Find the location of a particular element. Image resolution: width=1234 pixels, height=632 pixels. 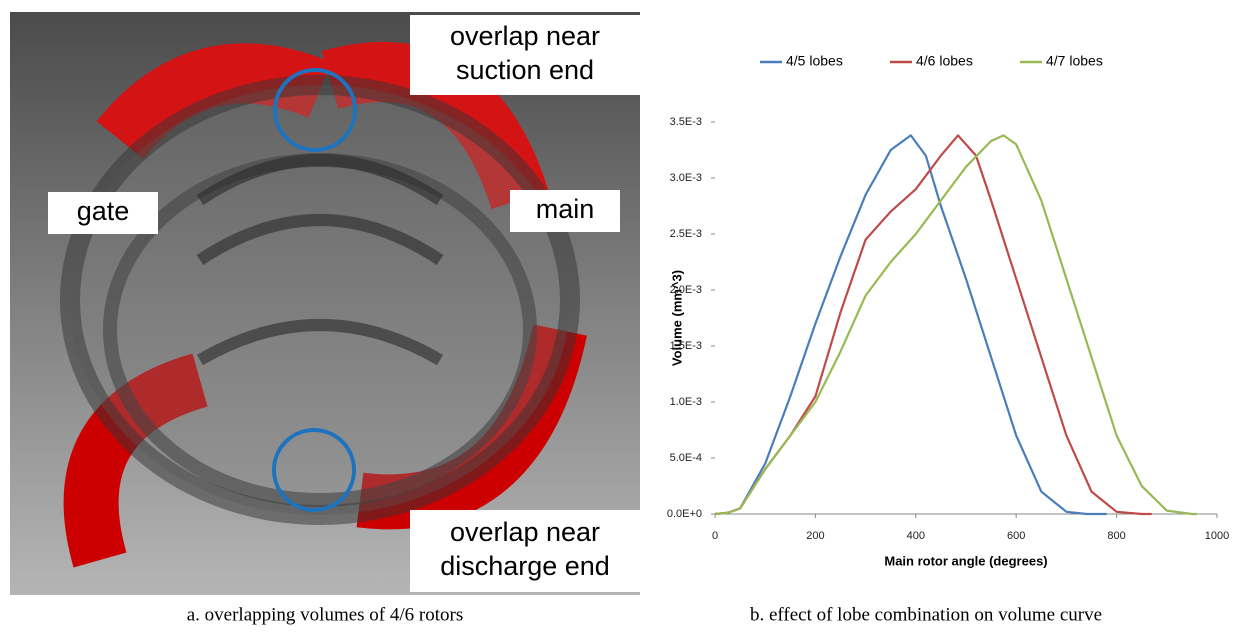

caption-a: a. overlapping volumes of 4/6 rotors is located at coordinates (325, 614).